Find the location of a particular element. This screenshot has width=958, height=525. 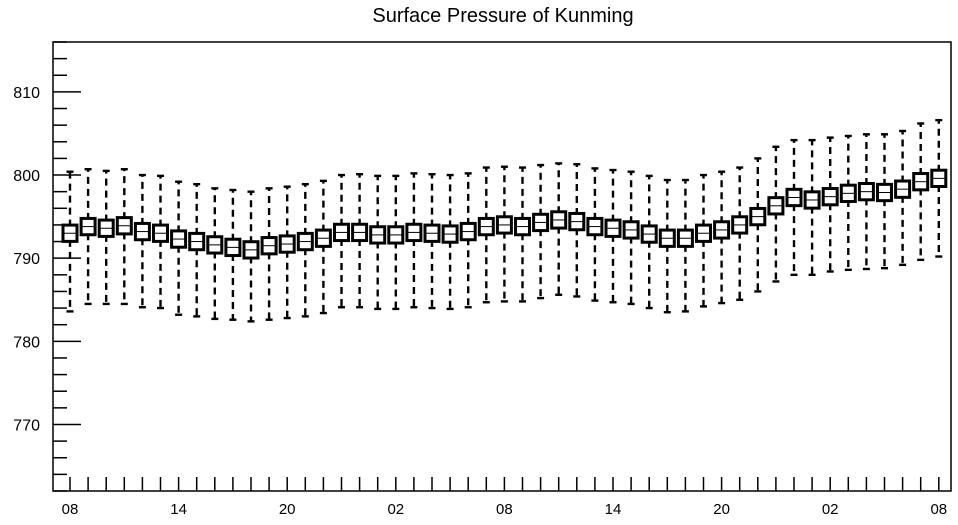

y-tick-label: 800 is located at coordinates (26, 176).